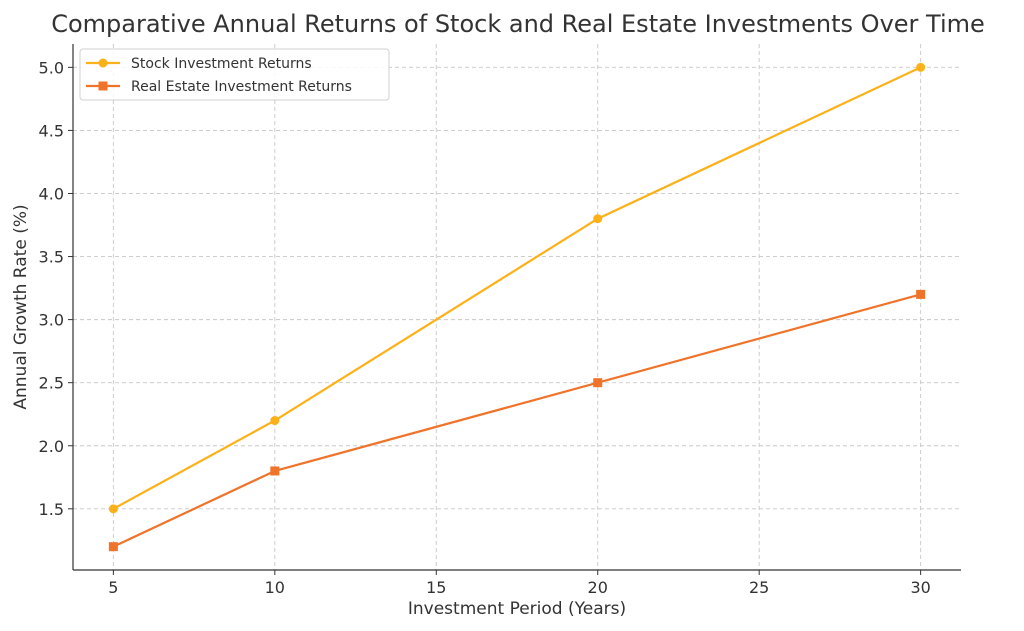  Describe the element at coordinates (113, 587) in the screenshot. I see `x-tick-label: 5` at that location.